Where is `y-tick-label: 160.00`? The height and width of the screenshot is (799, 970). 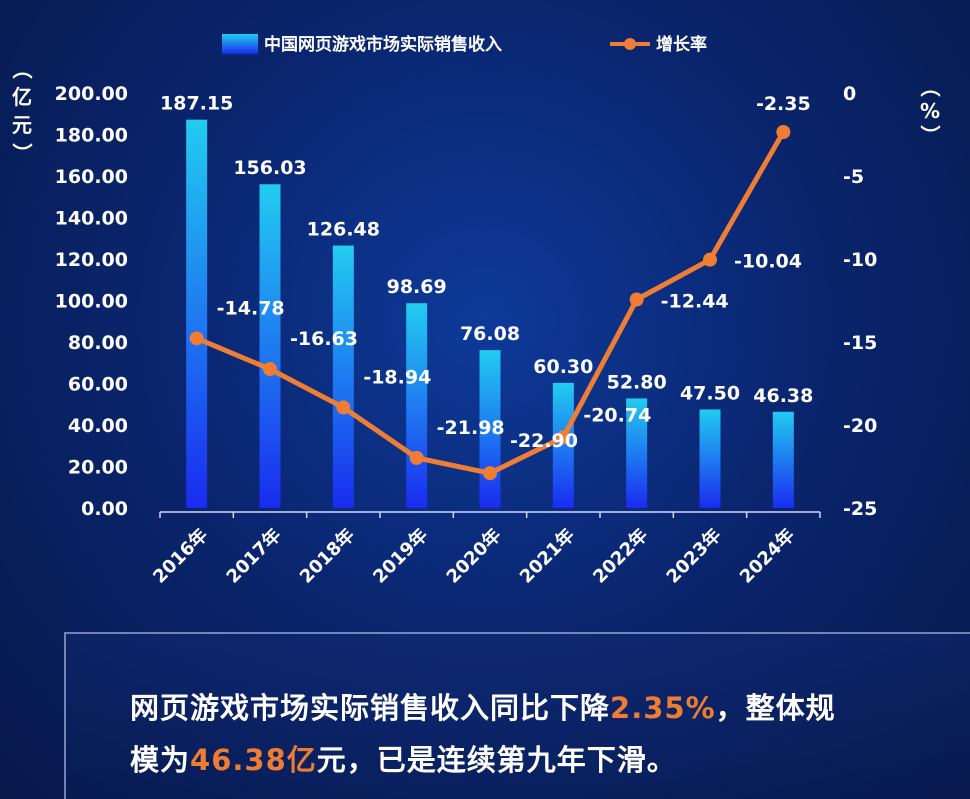 y-tick-label: 160.00 is located at coordinates (91, 177).